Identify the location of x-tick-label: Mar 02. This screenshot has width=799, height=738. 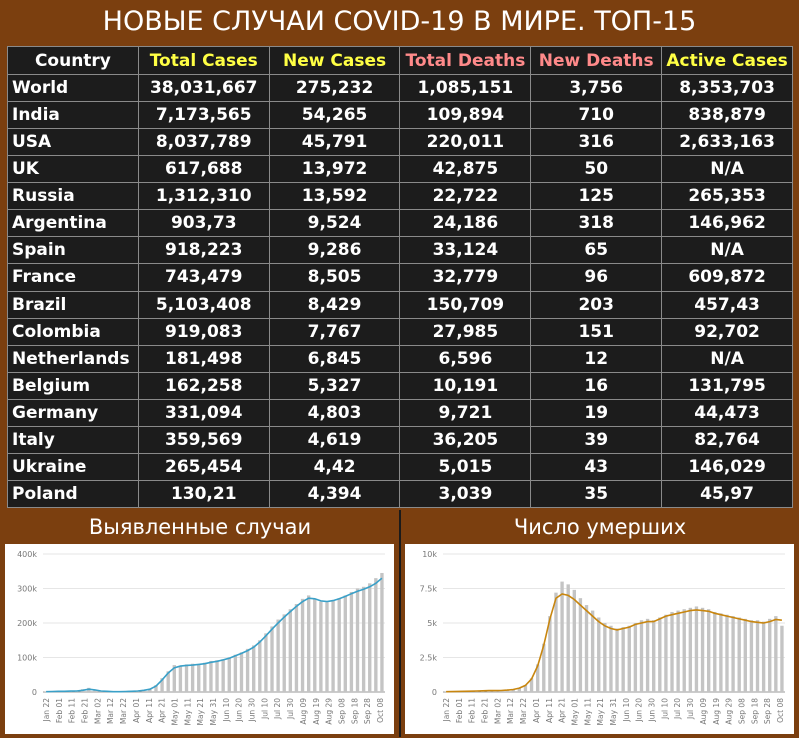
(497, 711).